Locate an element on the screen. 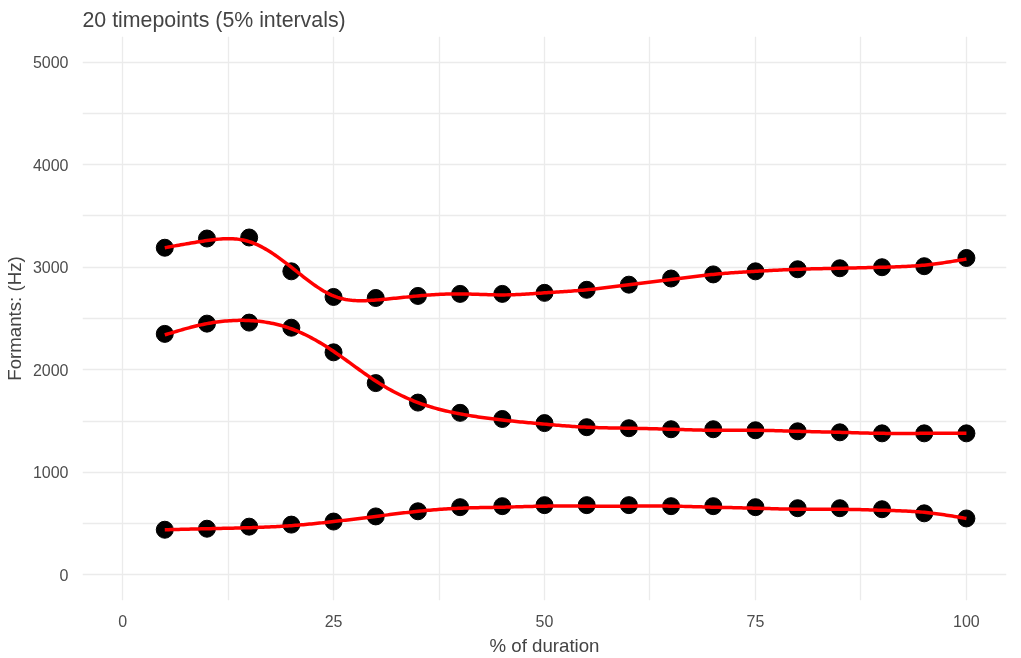 The width and height of the screenshot is (1021, 658). y-tick-label: 2000 is located at coordinates (50, 370).